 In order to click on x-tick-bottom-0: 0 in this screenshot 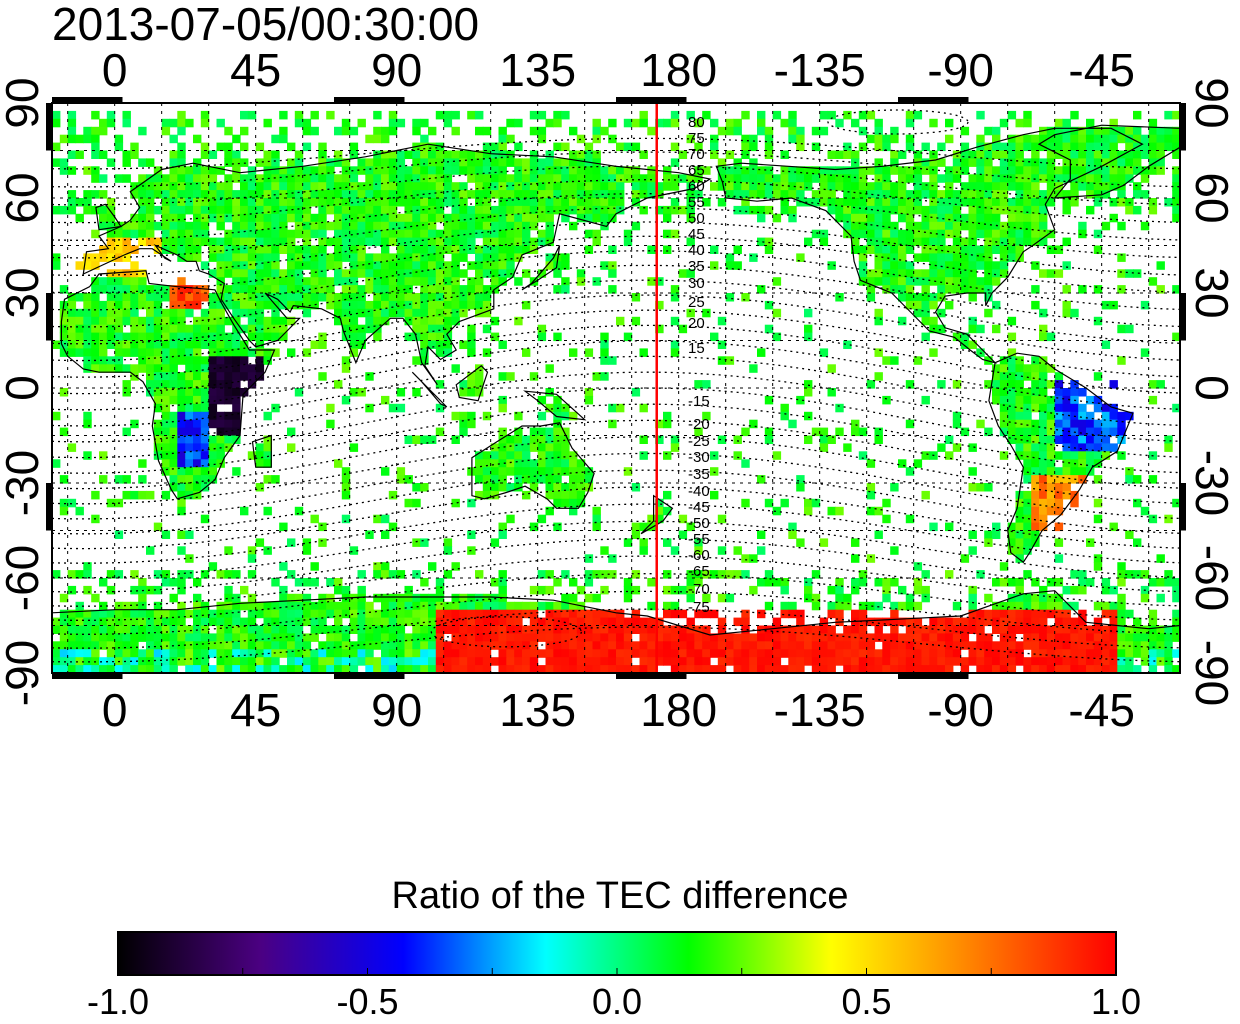, I will do `click(114, 710)`.